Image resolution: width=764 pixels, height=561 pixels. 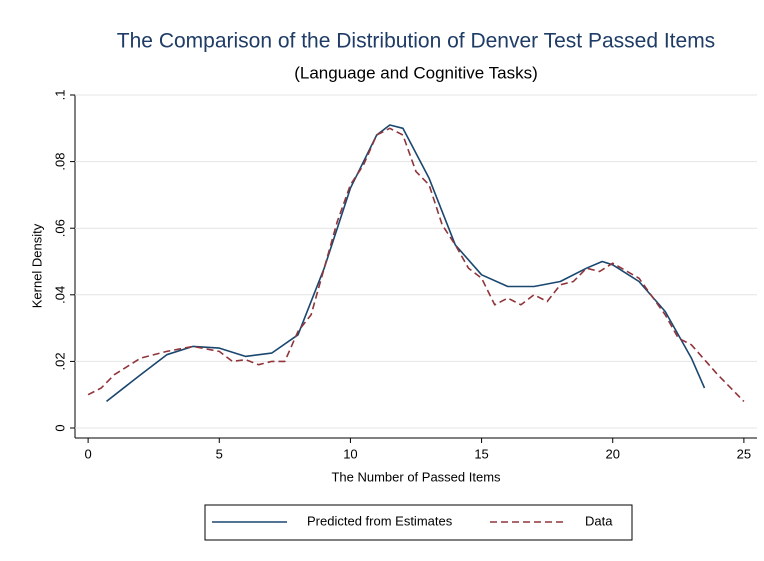 I want to click on x-axis-label: The Number of Passed Items, so click(x=416, y=476).